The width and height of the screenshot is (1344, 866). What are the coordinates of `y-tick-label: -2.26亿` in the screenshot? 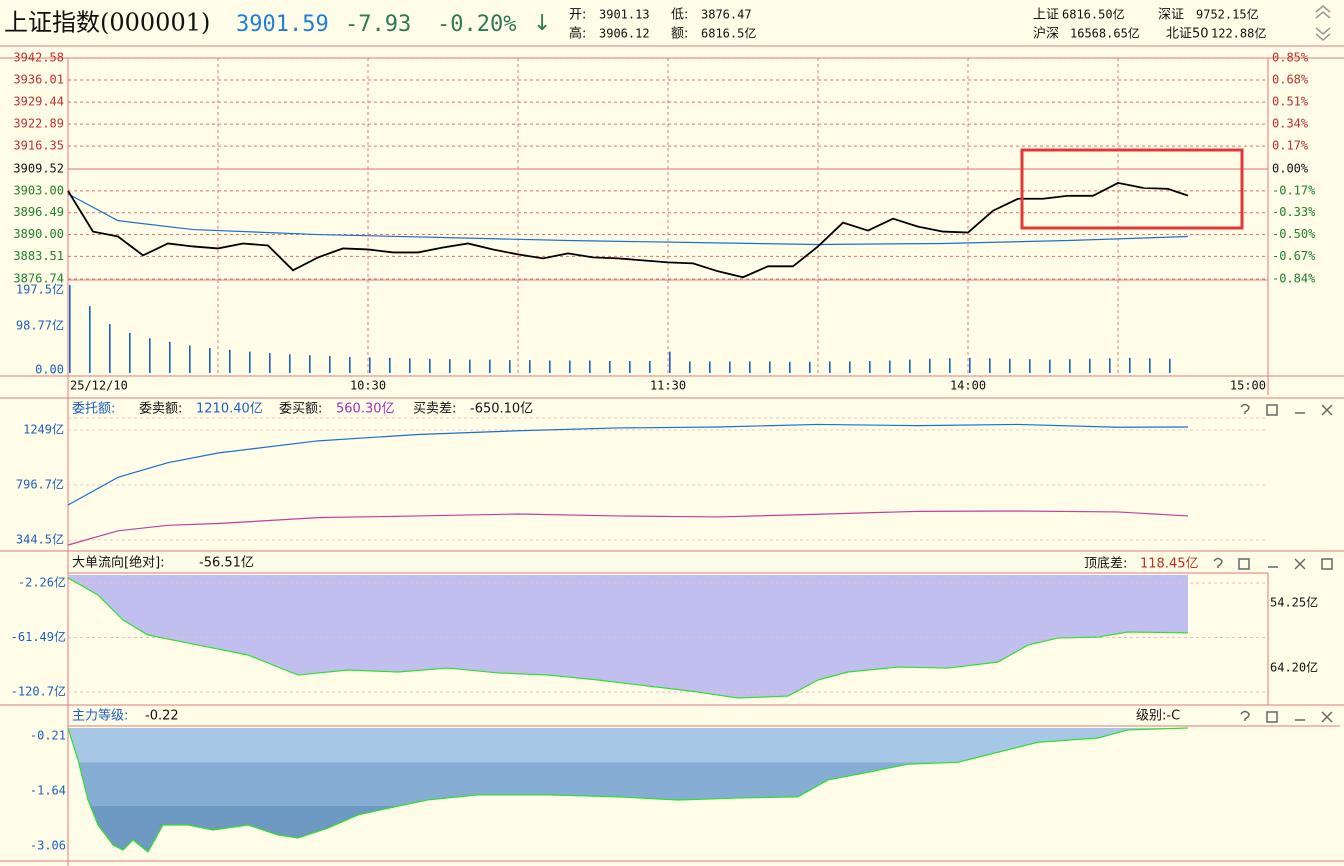 It's located at (42, 581).